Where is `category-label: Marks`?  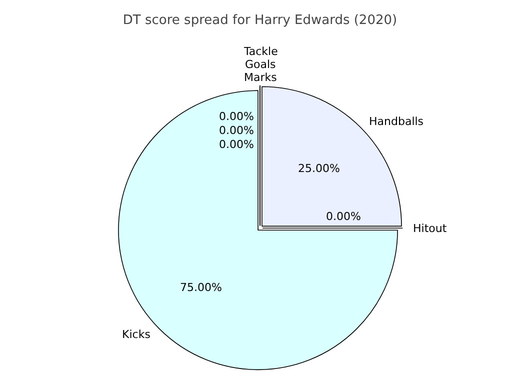 category-label: Marks is located at coordinates (260, 77).